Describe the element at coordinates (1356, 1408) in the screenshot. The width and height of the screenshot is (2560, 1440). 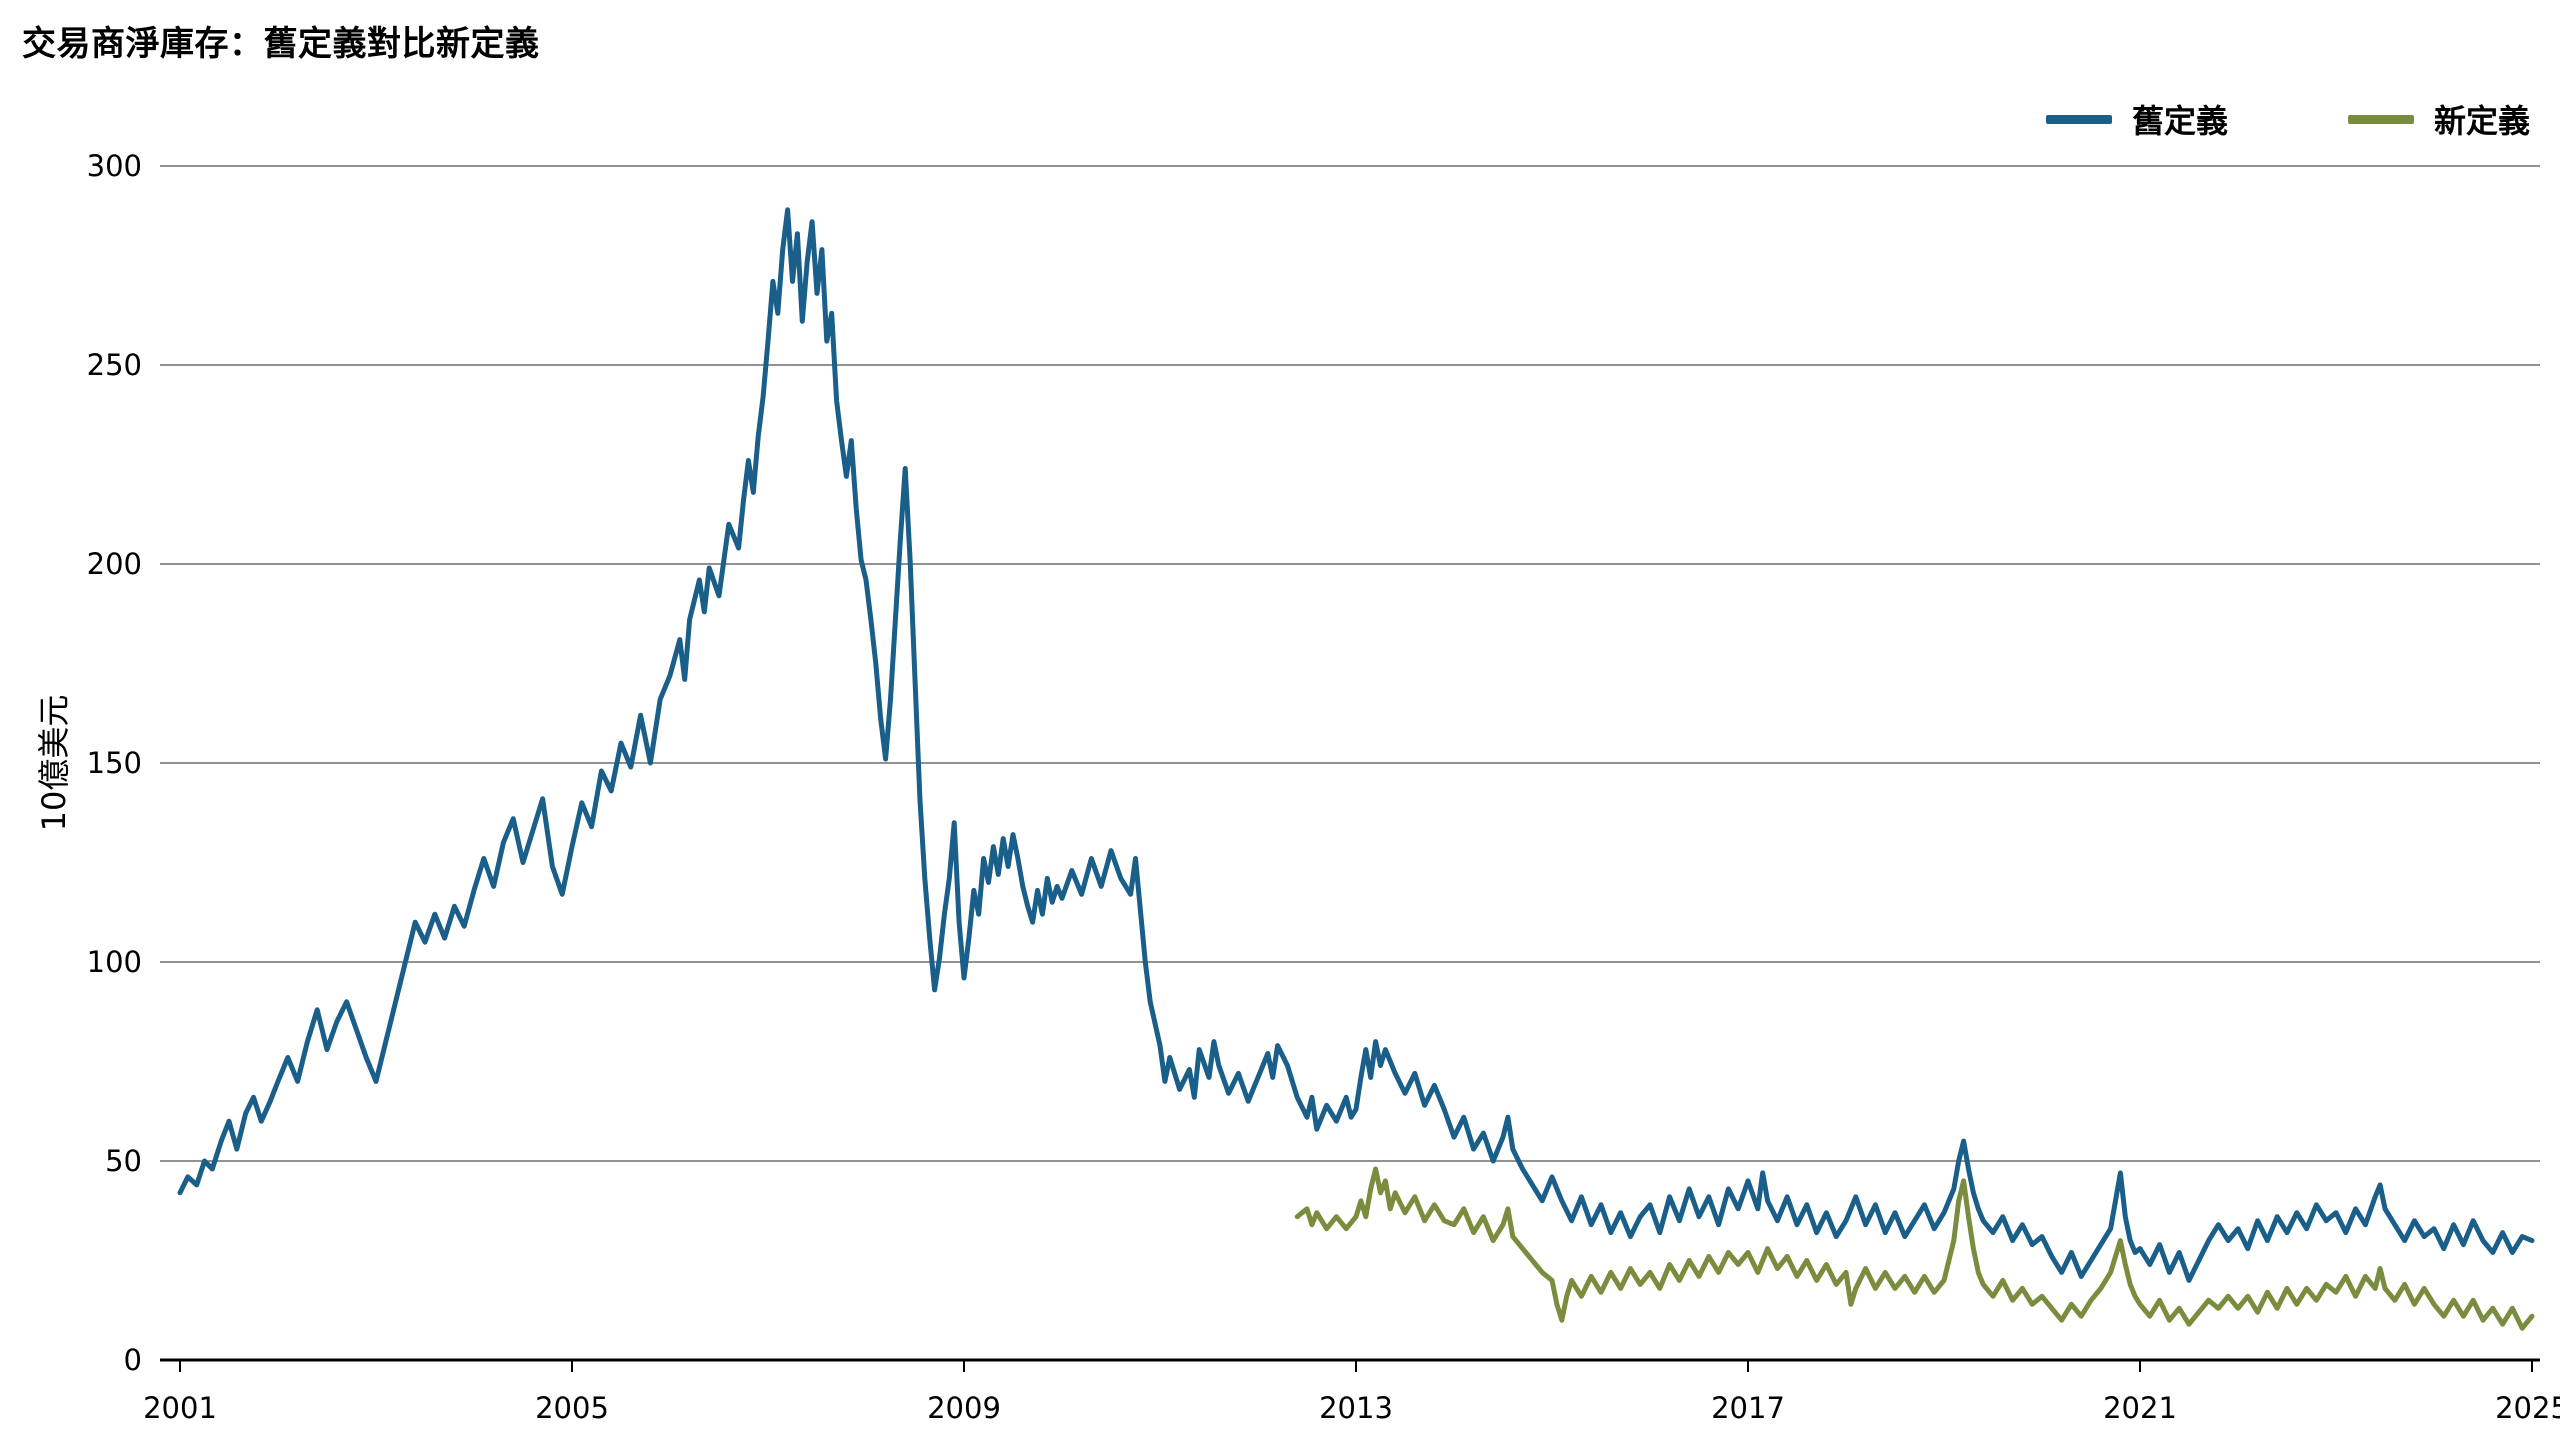
I see `x-tick-label: 2013` at that location.